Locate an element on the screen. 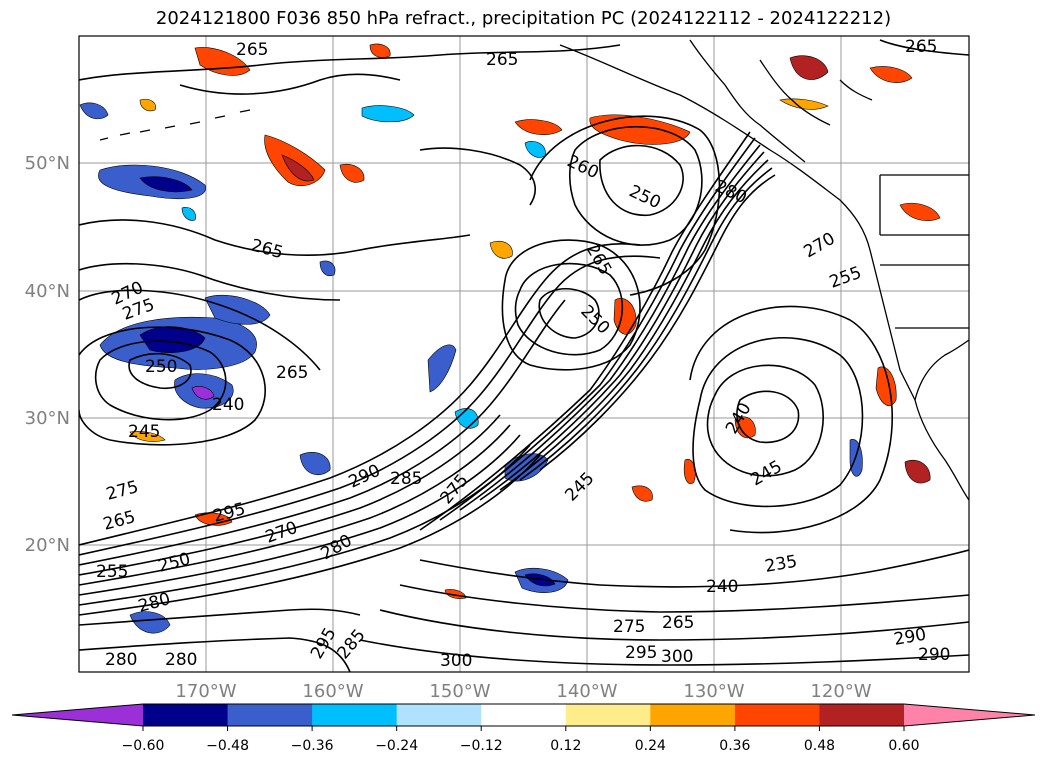  colorbar-tick-label: 0.60 is located at coordinates (903, 746).